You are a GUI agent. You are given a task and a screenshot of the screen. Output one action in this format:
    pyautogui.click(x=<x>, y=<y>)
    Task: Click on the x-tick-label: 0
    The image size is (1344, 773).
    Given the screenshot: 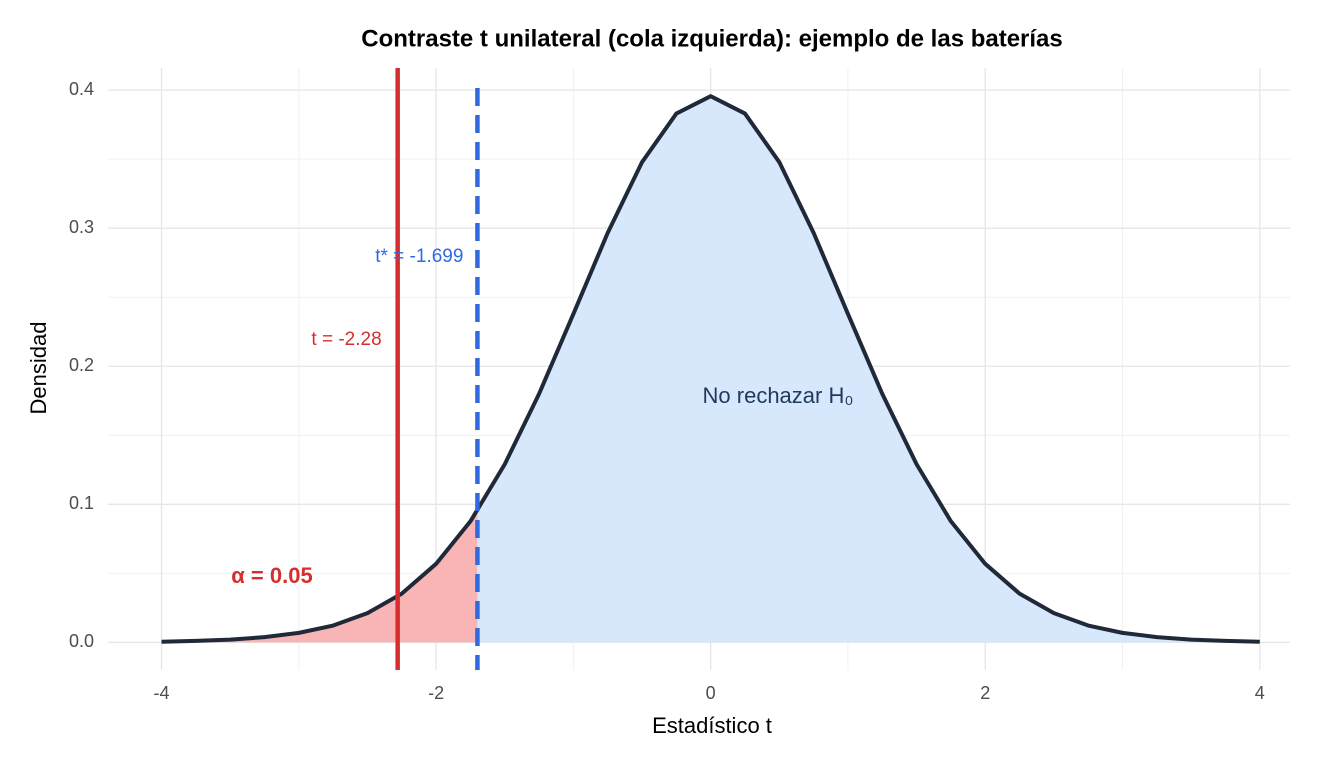 What is the action you would take?
    pyautogui.click(x=711, y=693)
    